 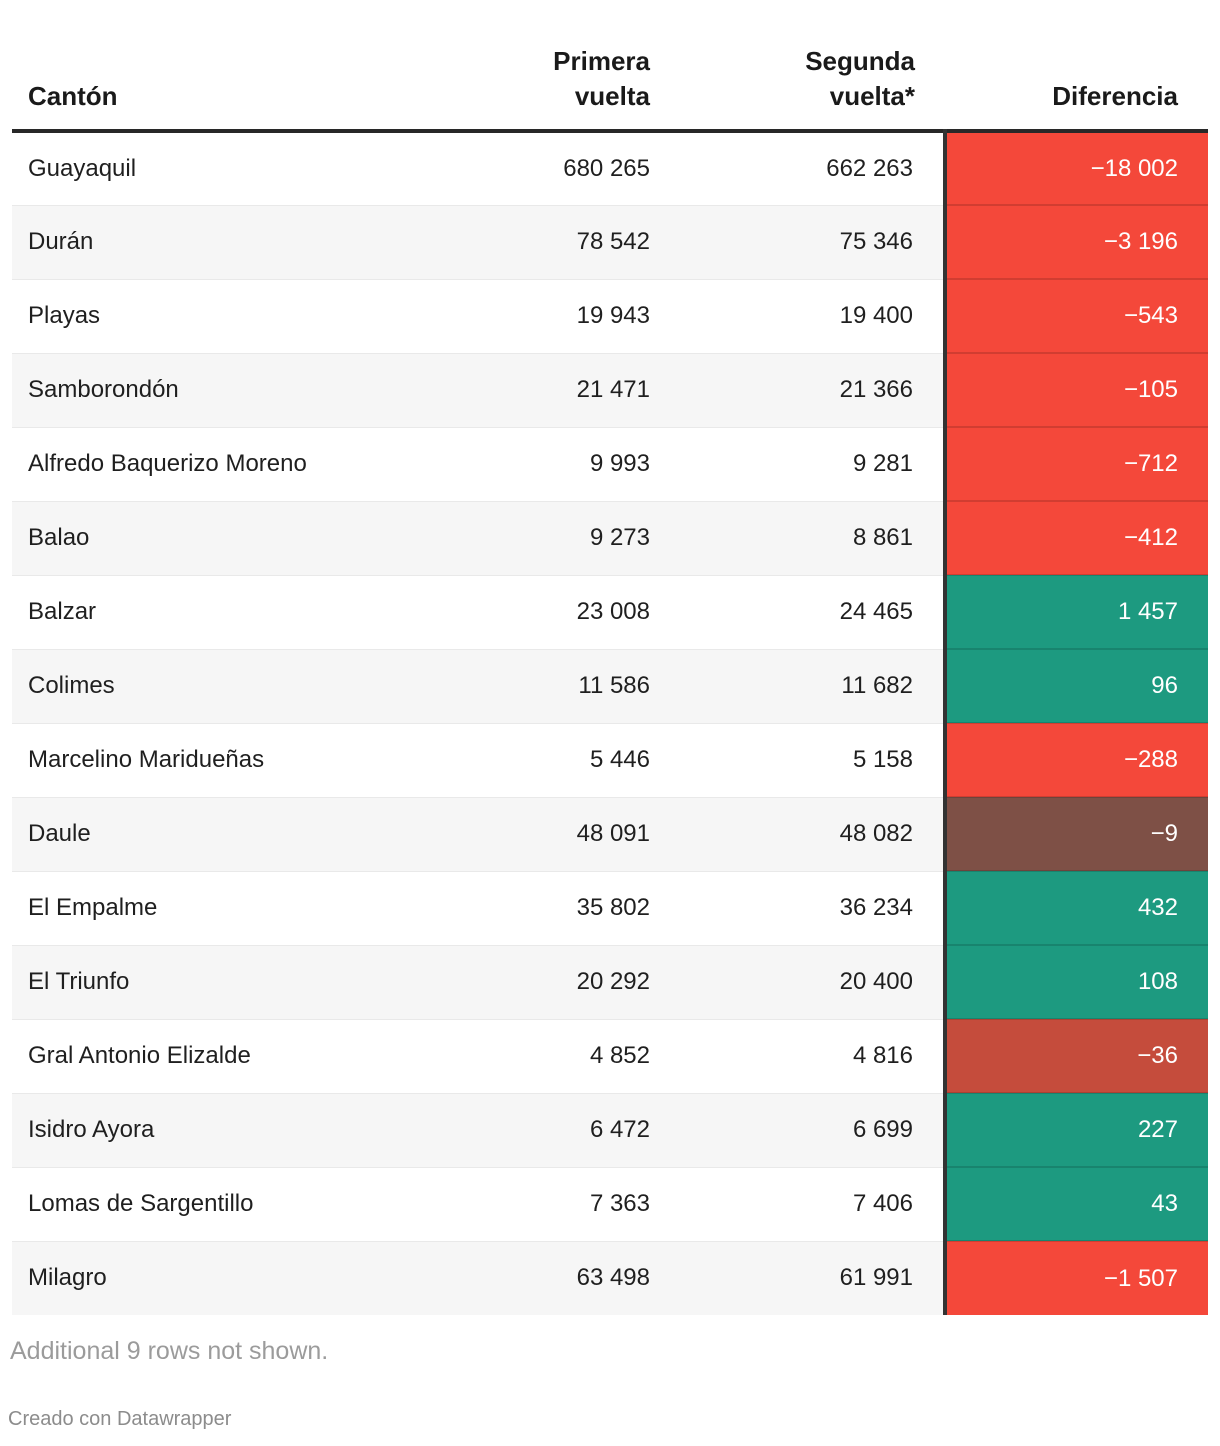 What do you see at coordinates (556, 537) in the screenshot?
I see `primera-vuelta-cell: 9 273` at bounding box center [556, 537].